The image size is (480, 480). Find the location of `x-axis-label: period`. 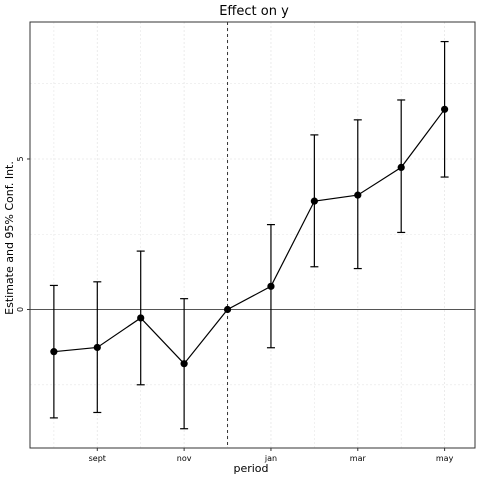

x-axis-label: period is located at coordinates (250, 468).